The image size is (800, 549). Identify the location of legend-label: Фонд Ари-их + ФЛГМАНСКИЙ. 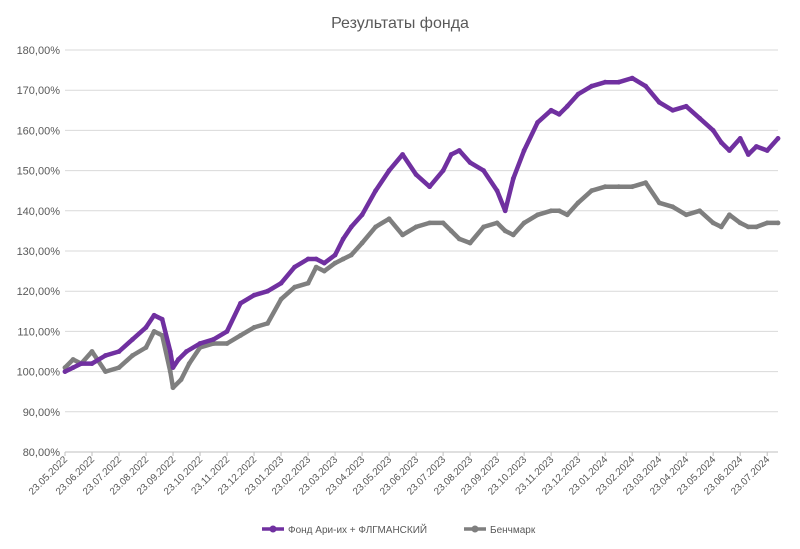
(357, 529).